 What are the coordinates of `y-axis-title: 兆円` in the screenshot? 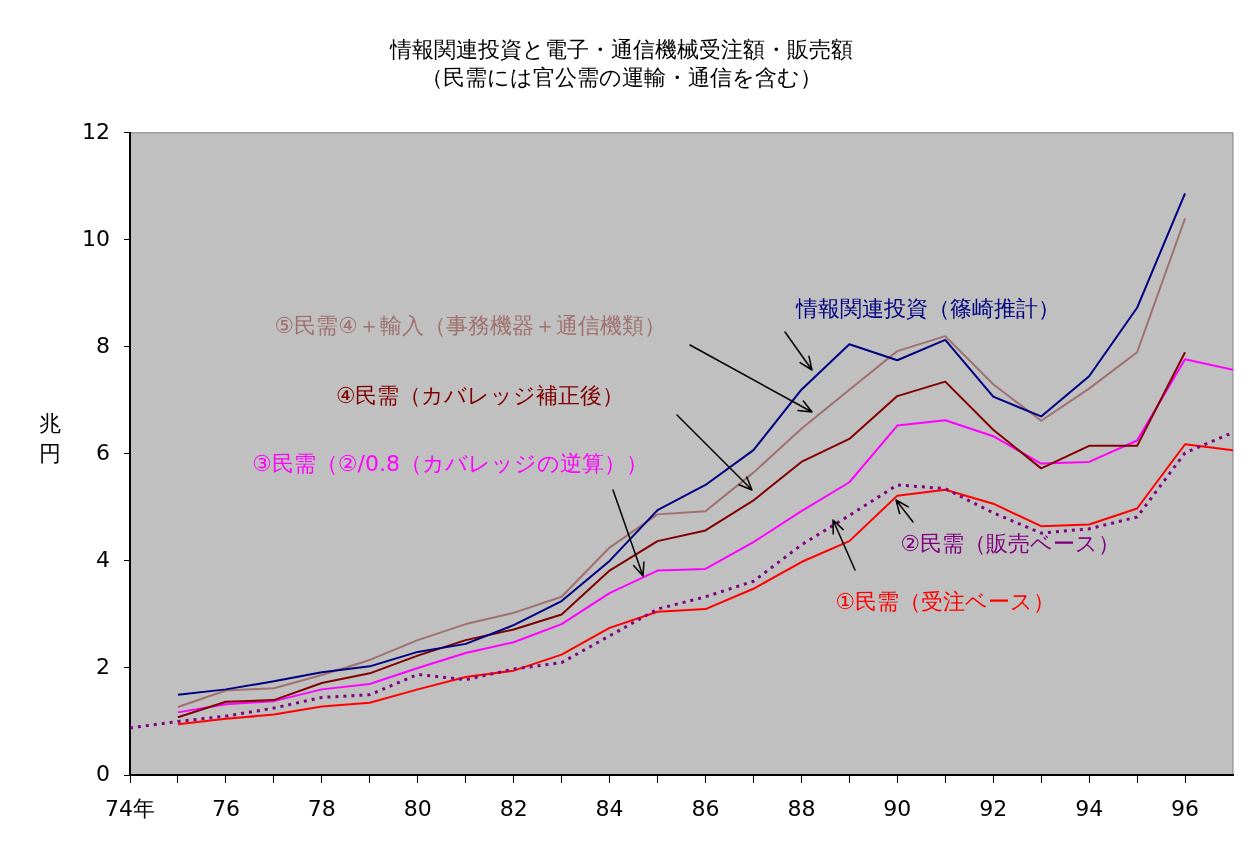 It's located at (50, 438).